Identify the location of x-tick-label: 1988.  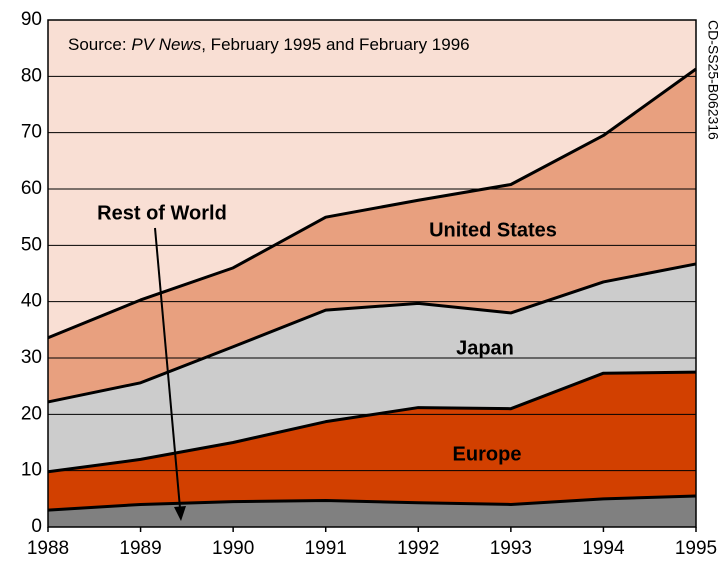
(48, 548).